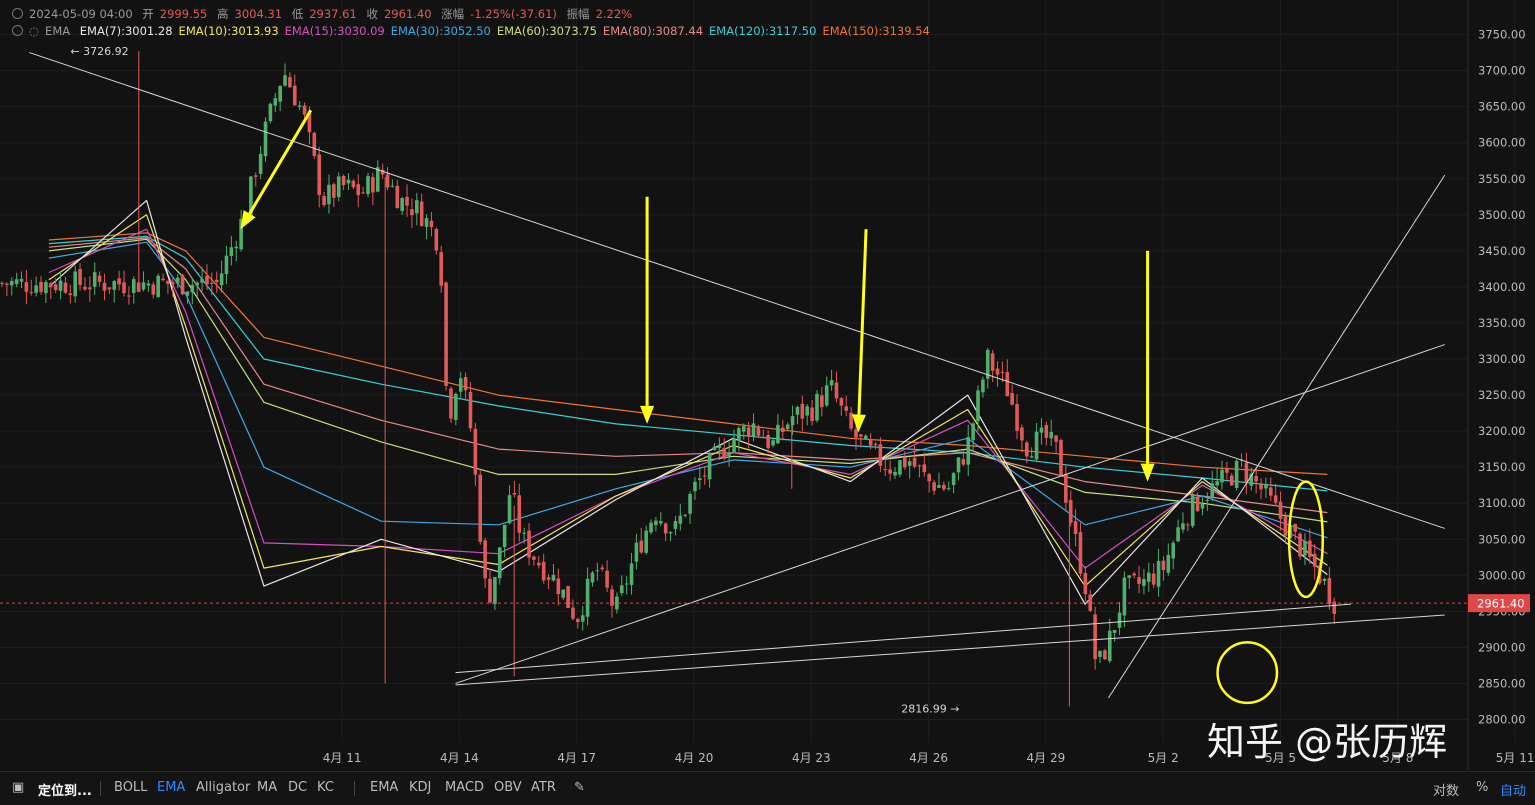 Image resolution: width=1535 pixels, height=805 pixels. What do you see at coordinates (407, 14) in the screenshot?
I see `close-value: 2961.40` at bounding box center [407, 14].